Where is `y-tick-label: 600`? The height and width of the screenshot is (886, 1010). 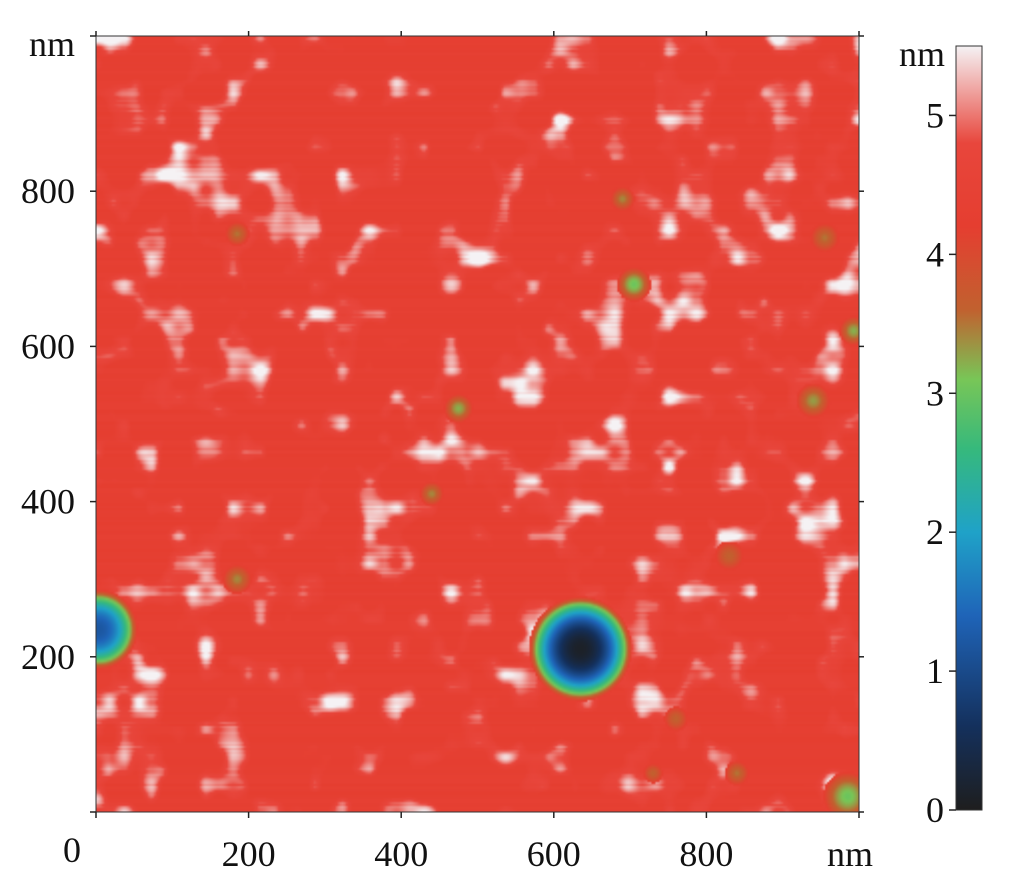
y-tick-label: 600 is located at coordinates (48, 346).